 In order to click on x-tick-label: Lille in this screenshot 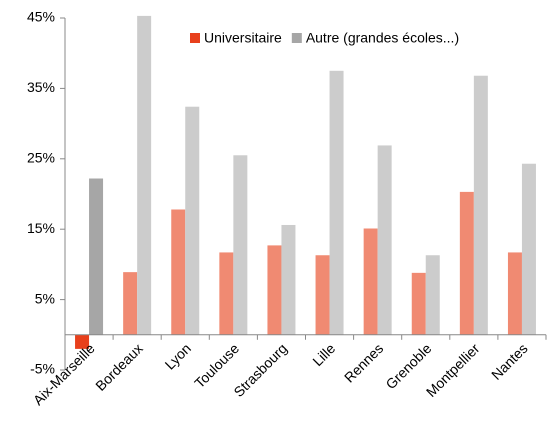, I will do `click(323, 354)`.